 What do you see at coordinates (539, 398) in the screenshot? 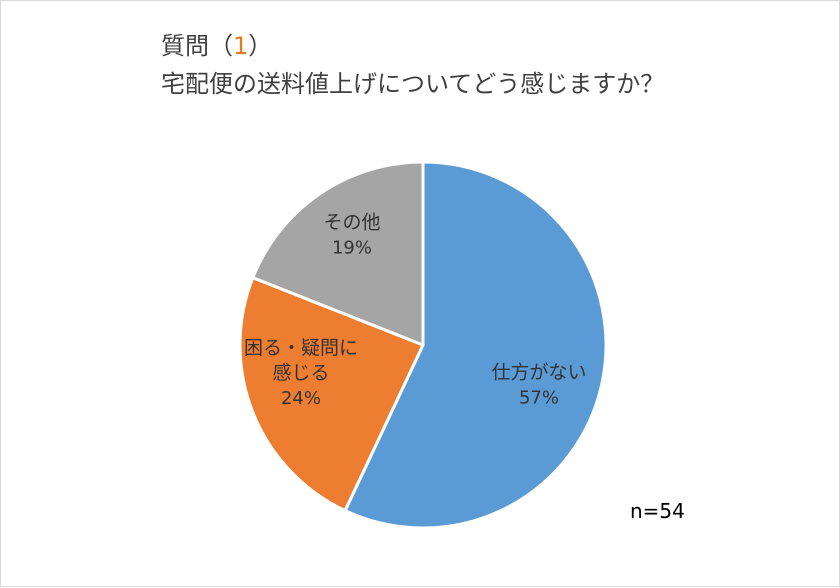
I see `slice-percent-1: 57%` at bounding box center [539, 398].